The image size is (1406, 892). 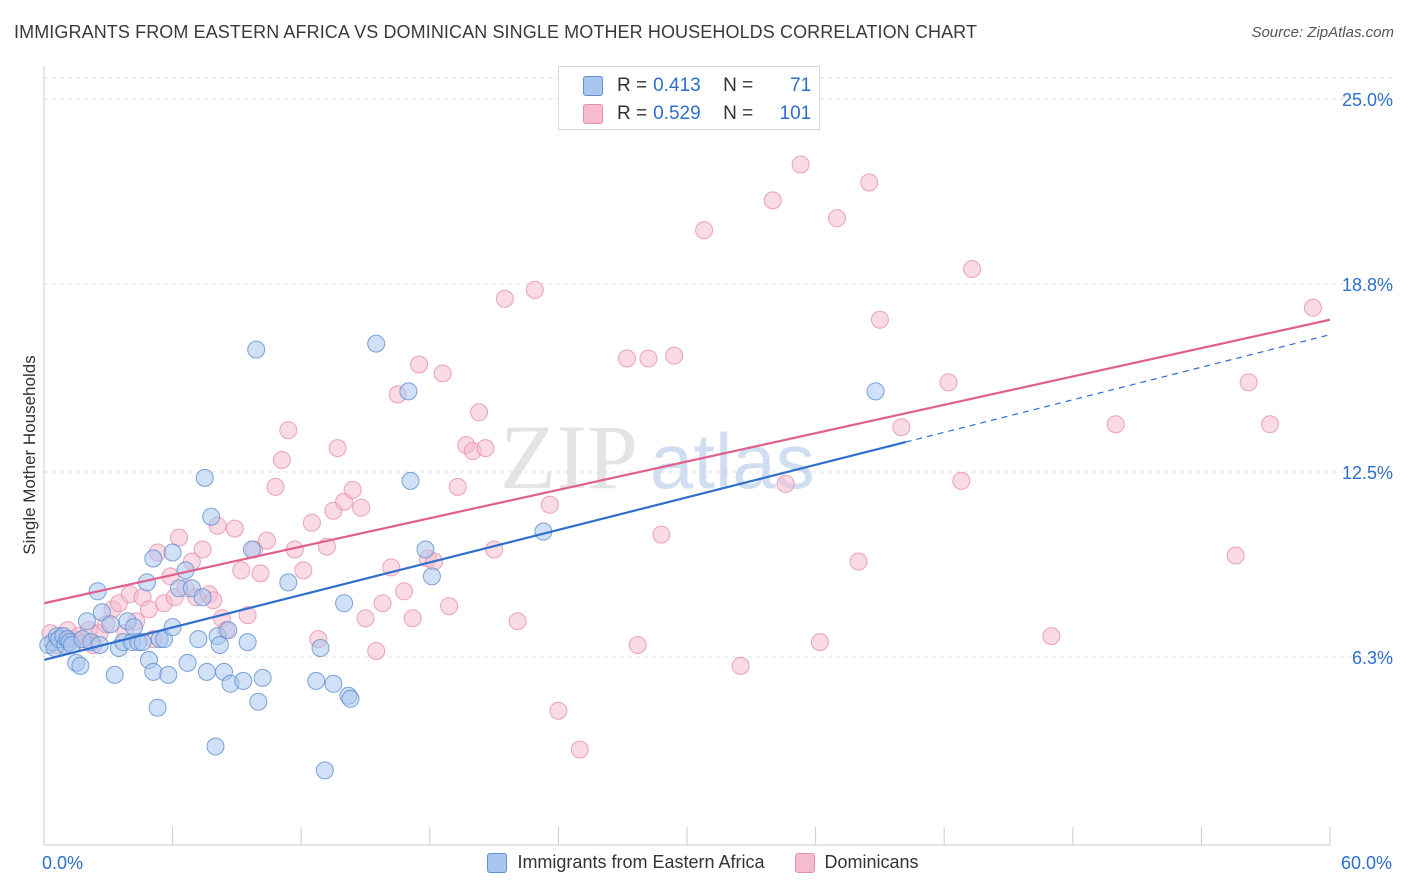 I want to click on legend-r-value: 0.529, so click(x=677, y=113).